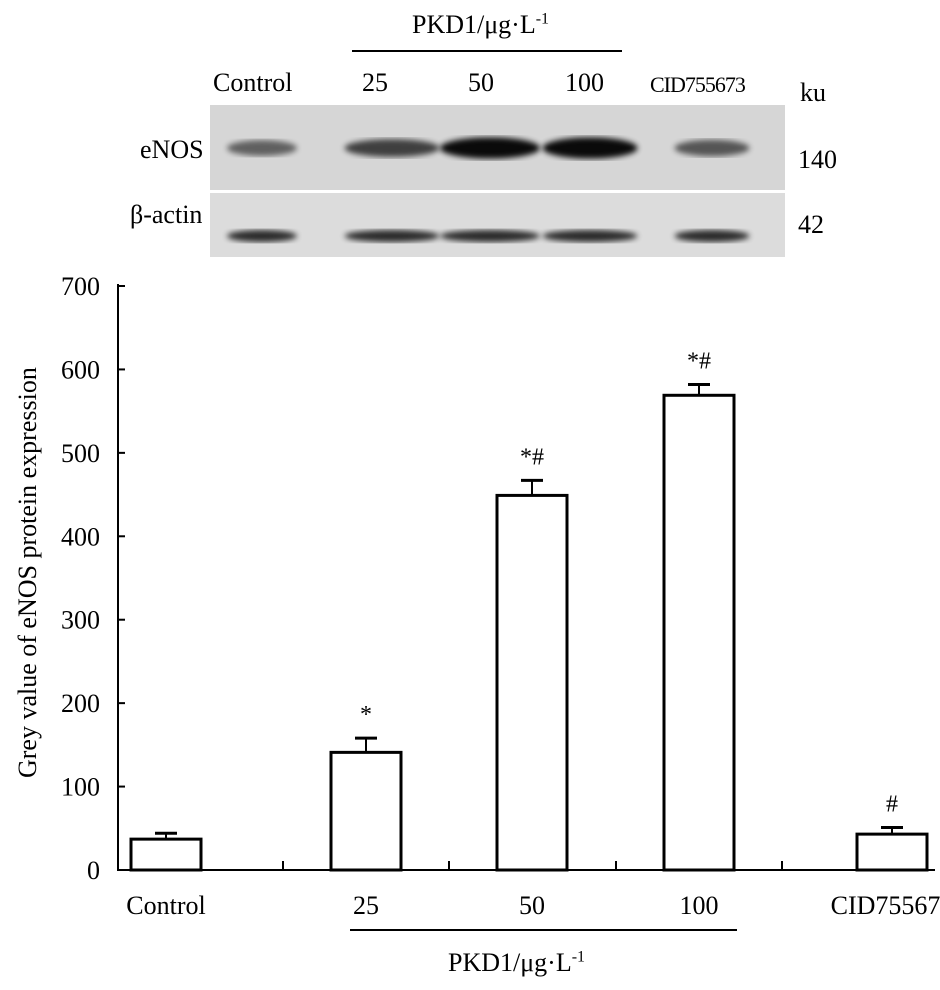  What do you see at coordinates (510, 962) in the screenshot?
I see `x-group-text: PKD1/μg·L` at bounding box center [510, 962].